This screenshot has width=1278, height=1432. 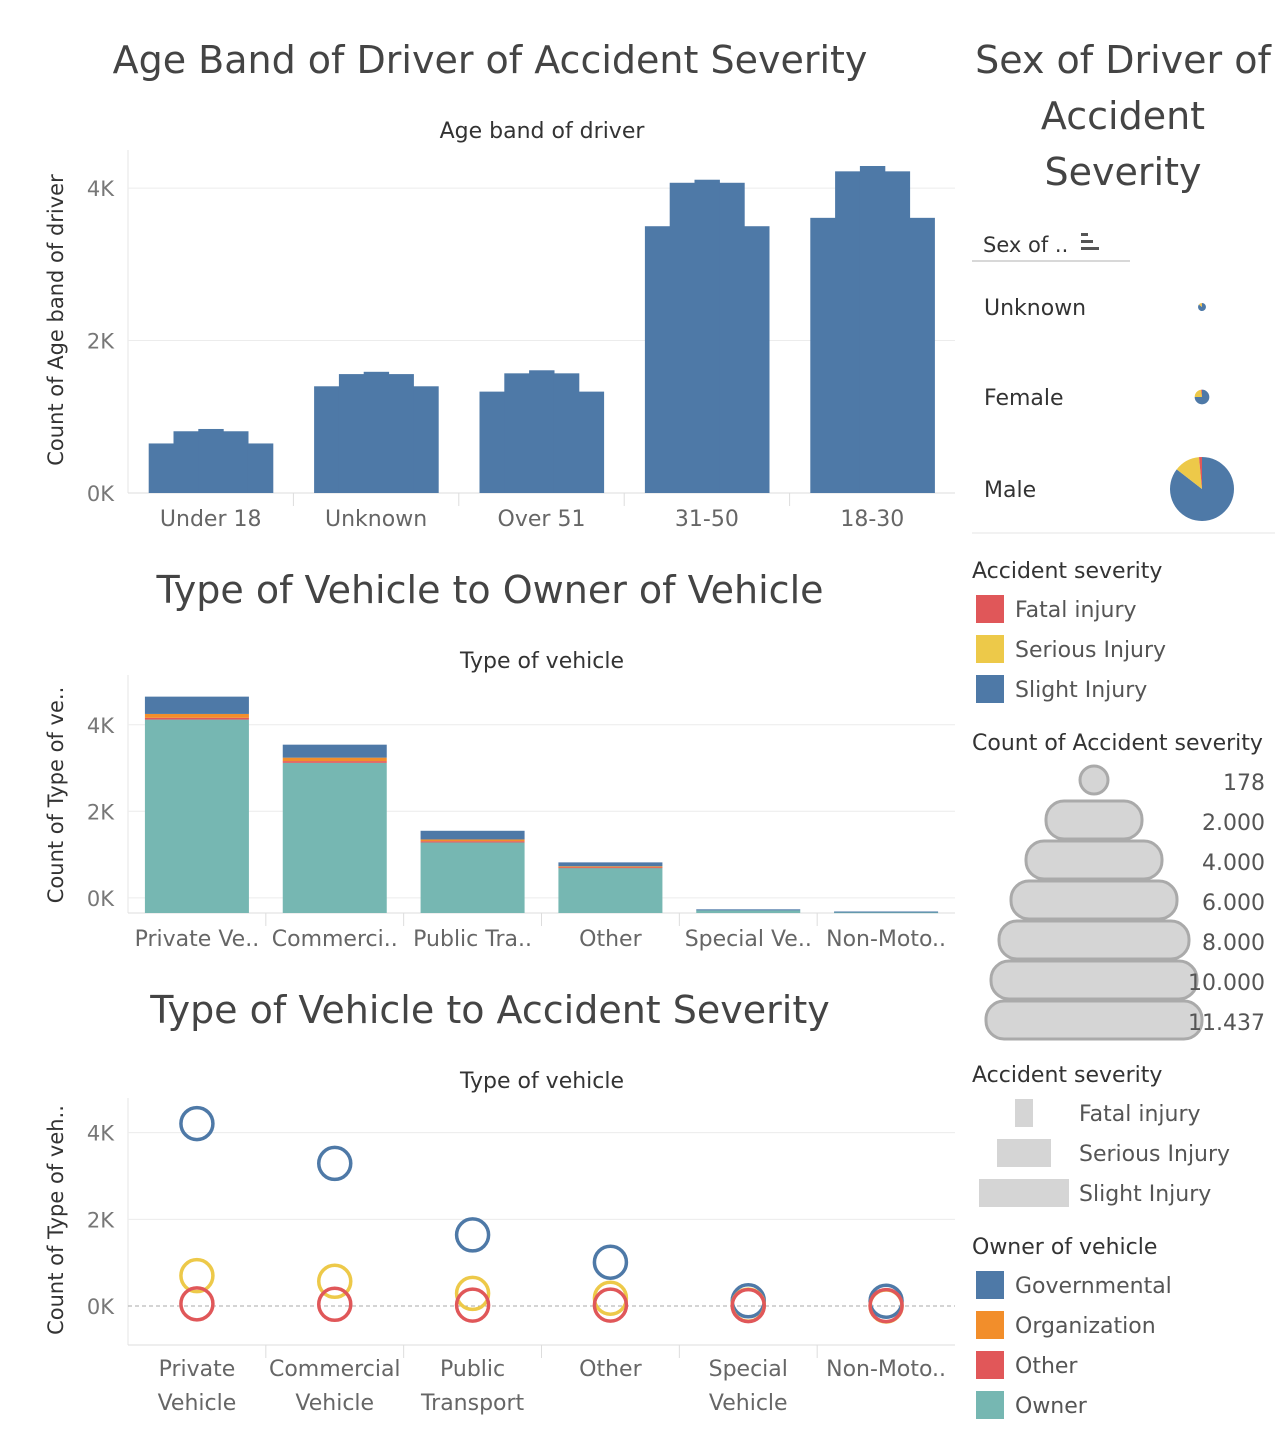 What do you see at coordinates (472, 939) in the screenshot?
I see `vehicle-owner-x-tick: Public Tra..` at bounding box center [472, 939].